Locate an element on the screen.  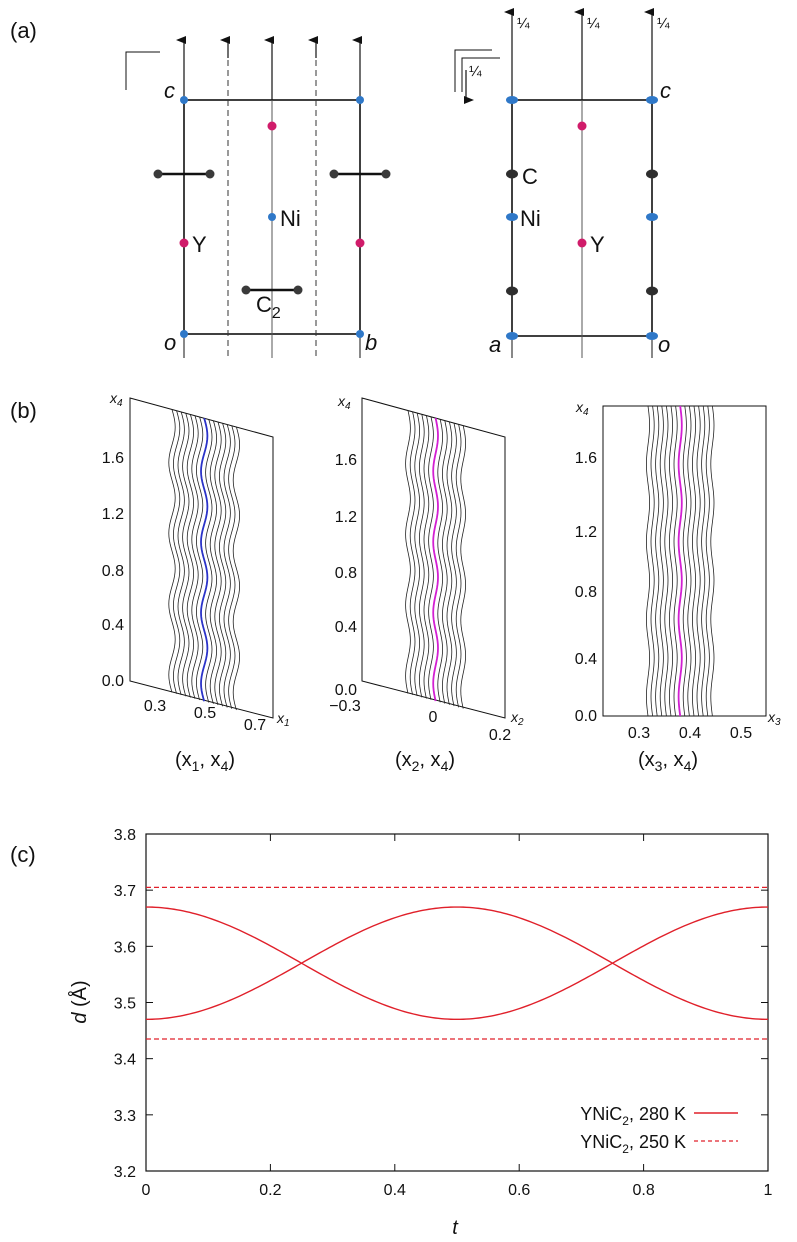
atom-label-c2: C2 is located at coordinates (268, 307).